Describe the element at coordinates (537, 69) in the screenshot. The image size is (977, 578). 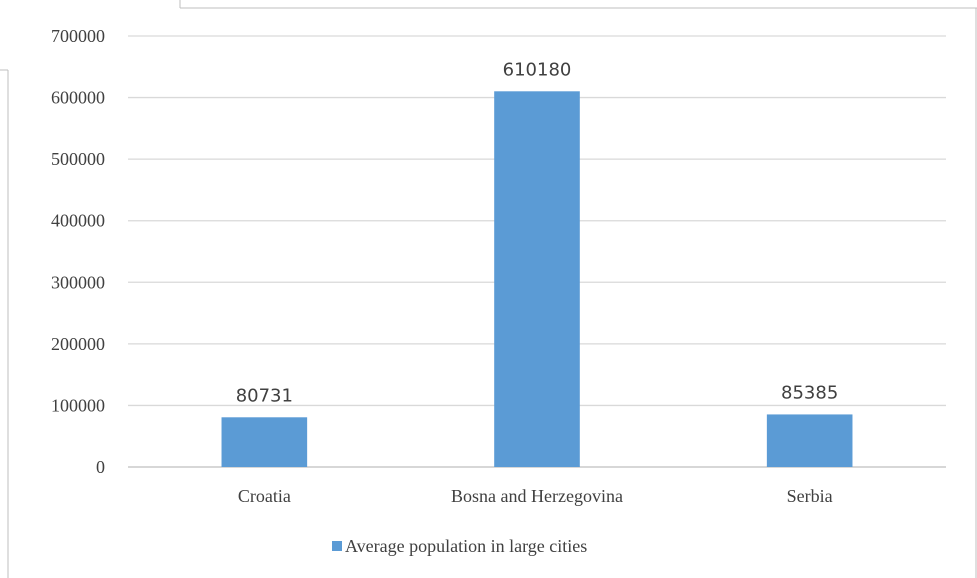
I see `data-label: 610180` at that location.